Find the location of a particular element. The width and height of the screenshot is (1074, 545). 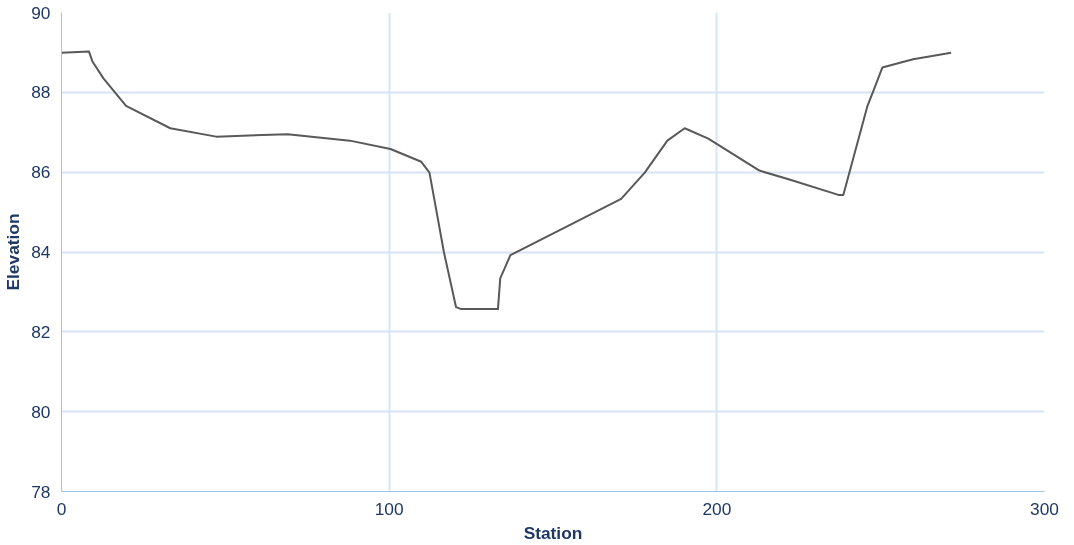

y-tick-label: 90 is located at coordinates (41, 12).